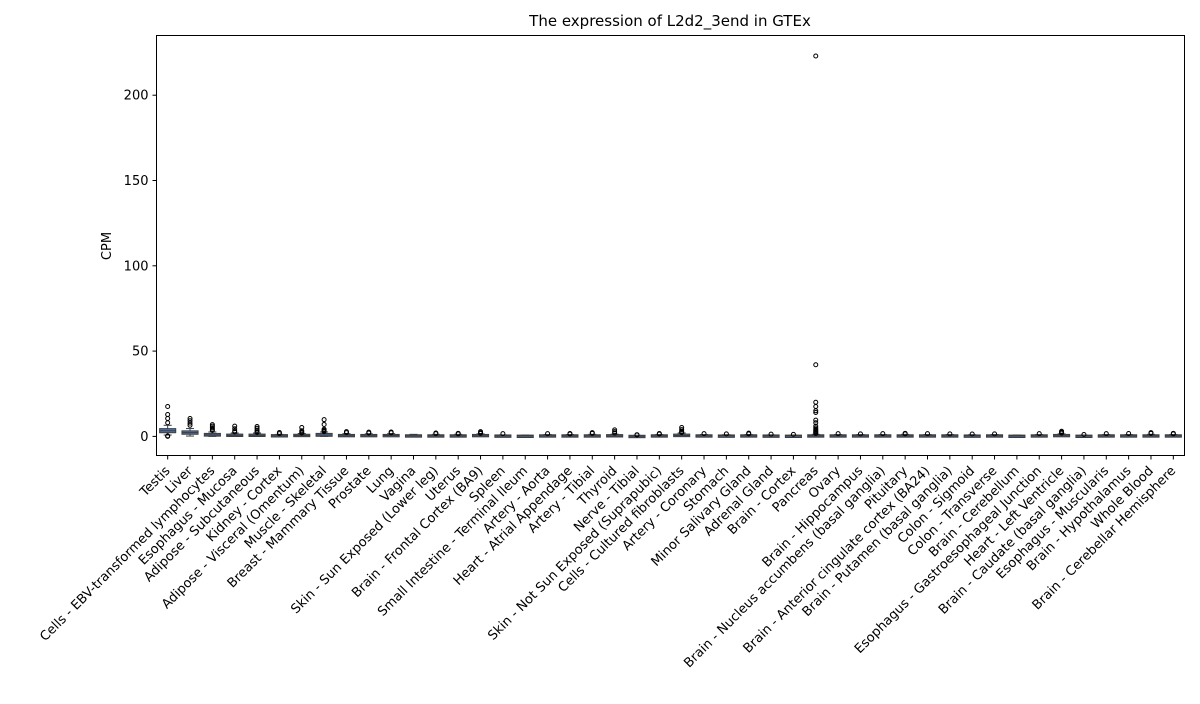 The height and width of the screenshot is (704, 1200). Describe the element at coordinates (127, 554) in the screenshot. I see `x-tick-label: Cells - EBV-transformed lymphocytes` at that location.